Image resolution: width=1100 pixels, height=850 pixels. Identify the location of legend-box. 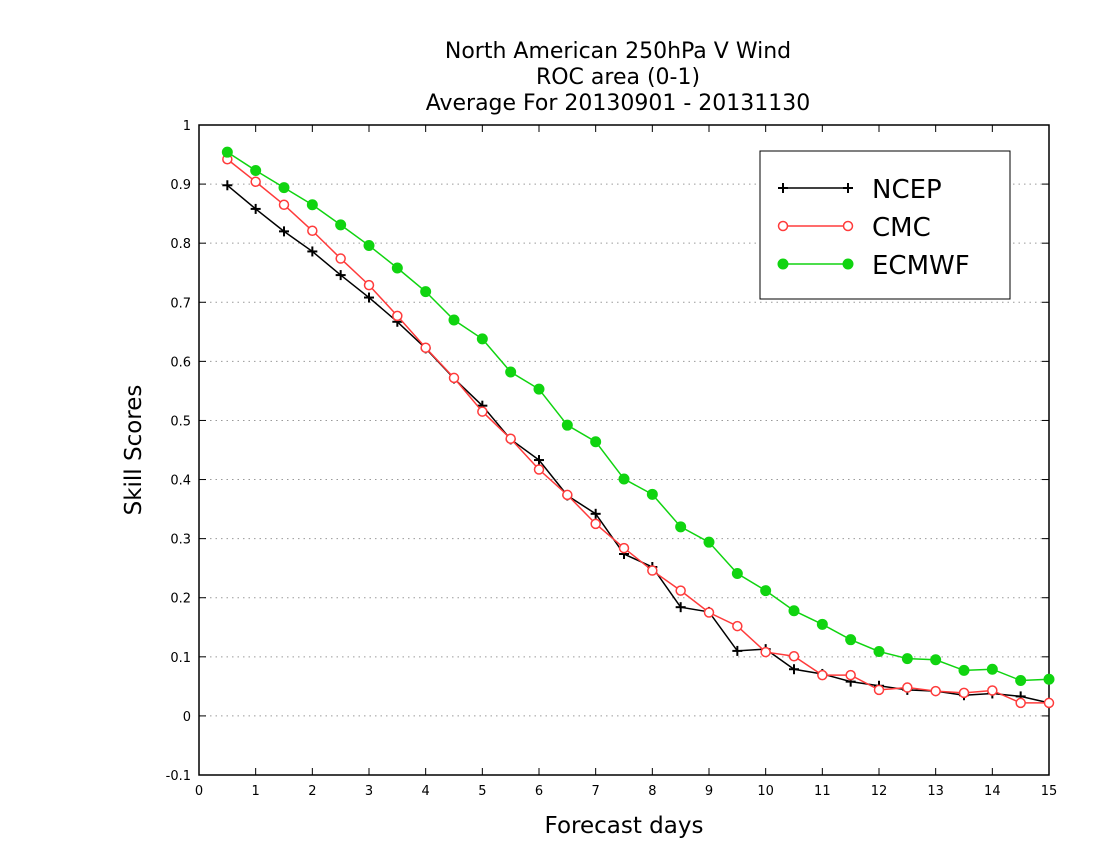
(885, 225).